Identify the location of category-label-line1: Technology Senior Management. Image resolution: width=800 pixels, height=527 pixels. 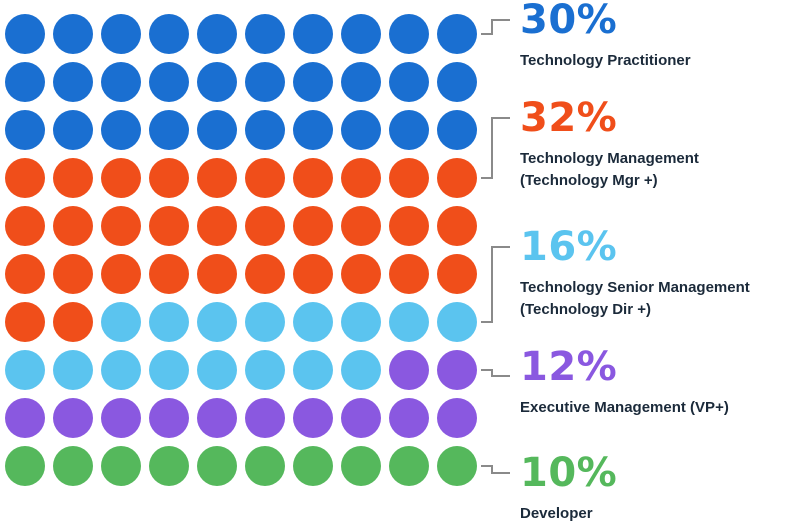
(635, 287).